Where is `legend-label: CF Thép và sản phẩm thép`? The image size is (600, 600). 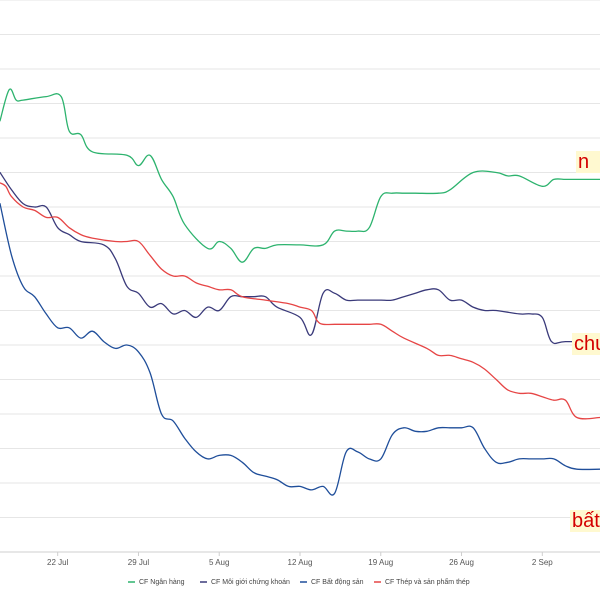 legend-label: CF Thép và sản phẩm thép is located at coordinates (427, 582).